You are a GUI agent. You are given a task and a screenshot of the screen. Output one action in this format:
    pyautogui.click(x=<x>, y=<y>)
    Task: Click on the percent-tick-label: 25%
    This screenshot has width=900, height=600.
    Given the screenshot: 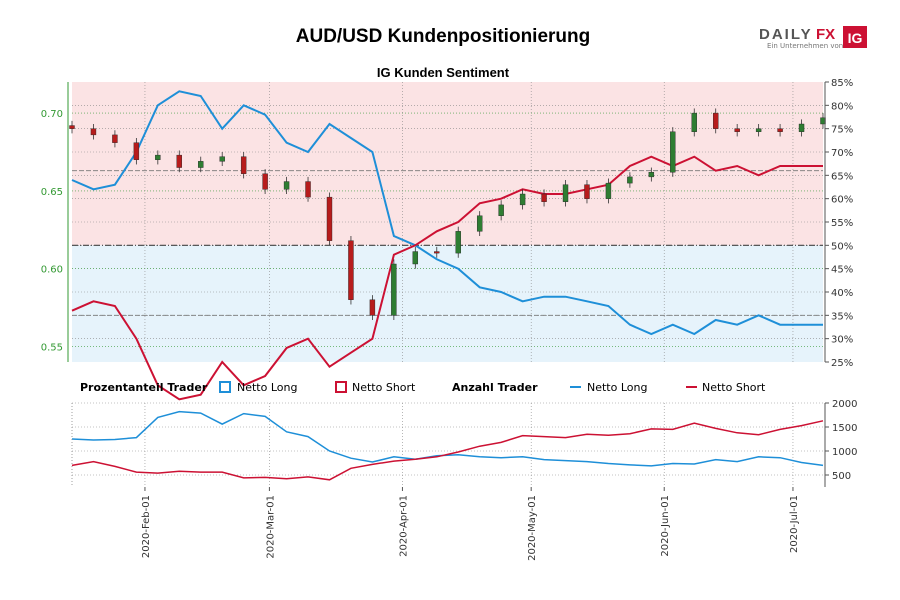 What is the action you would take?
    pyautogui.click(x=842, y=363)
    